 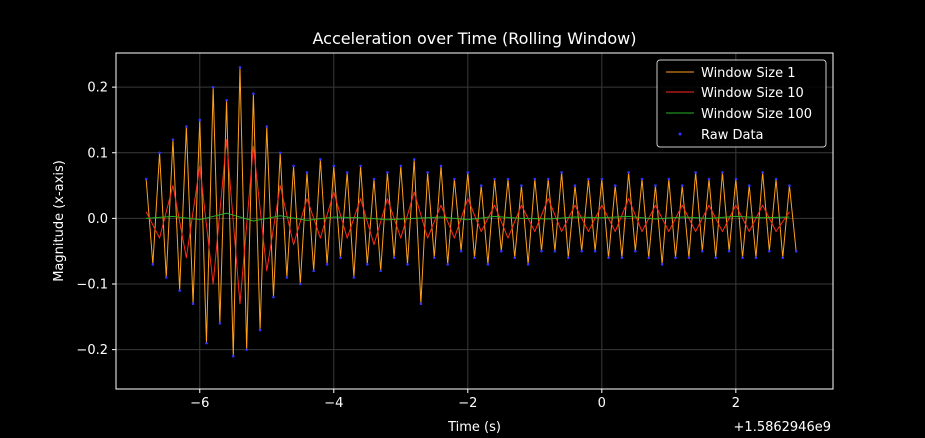 I want to click on x-tick-label: 0, so click(x=602, y=403).